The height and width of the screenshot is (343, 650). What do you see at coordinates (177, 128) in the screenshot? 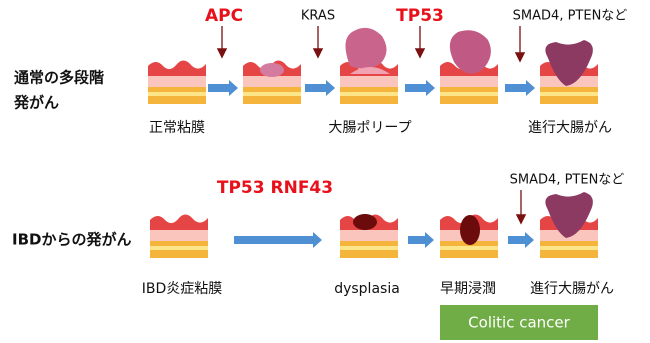
I see `stage-label: 正常粘膜` at bounding box center [177, 128].